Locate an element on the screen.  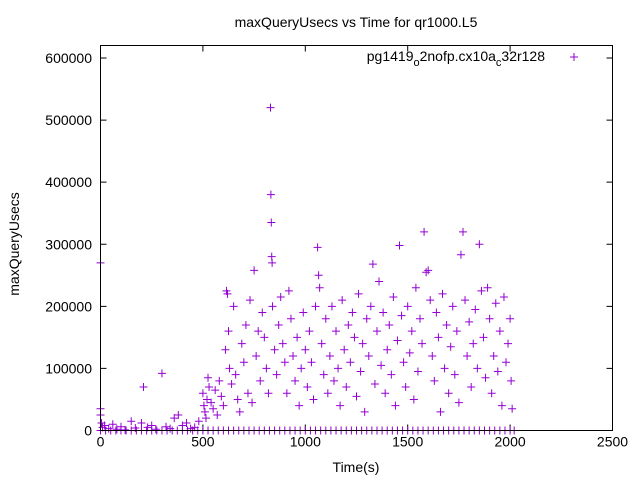
legend-label: pg1419o2nofp.cx10ac32r128 is located at coordinates (456, 58).